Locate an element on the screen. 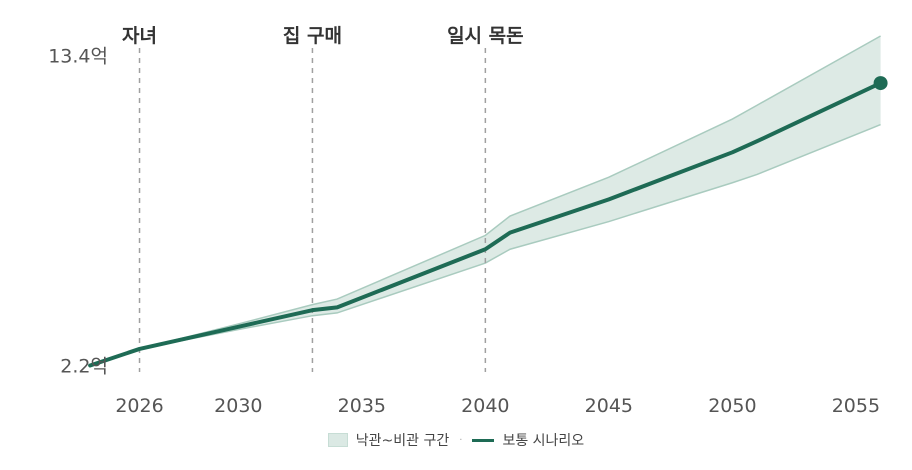 The height and width of the screenshot is (470, 912). legend-item-line: 보통 시나리오 is located at coordinates (528, 440).